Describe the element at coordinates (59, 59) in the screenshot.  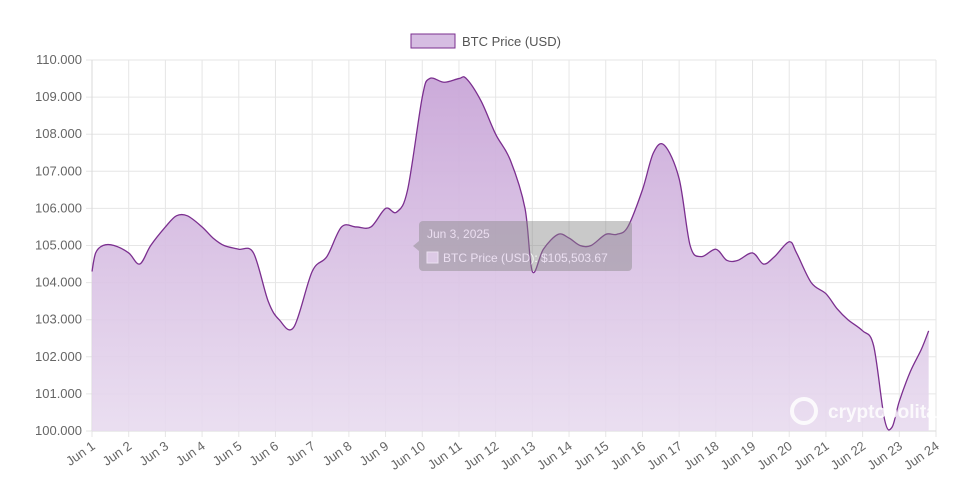
I see `y-tick-label: 110.000` at that location.